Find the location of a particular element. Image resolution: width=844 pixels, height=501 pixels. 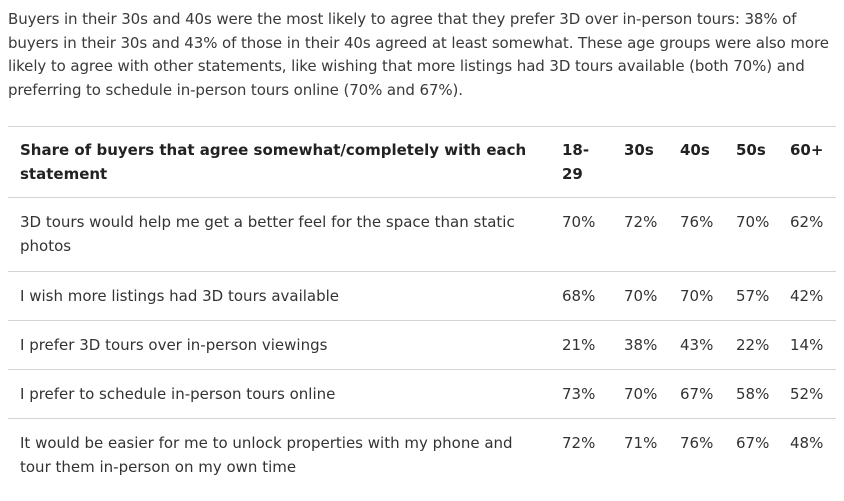

row-value-18-29: 70% is located at coordinates (579, 222).